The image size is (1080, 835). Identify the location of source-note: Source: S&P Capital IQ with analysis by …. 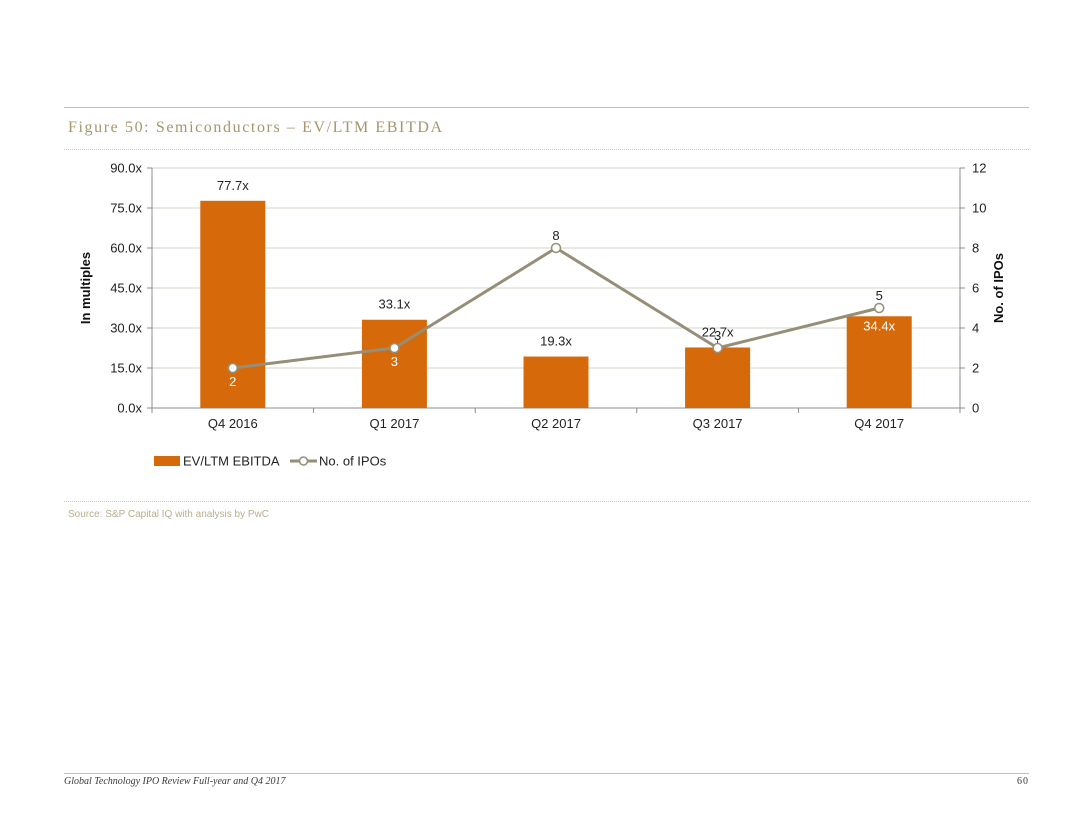
(169, 514).